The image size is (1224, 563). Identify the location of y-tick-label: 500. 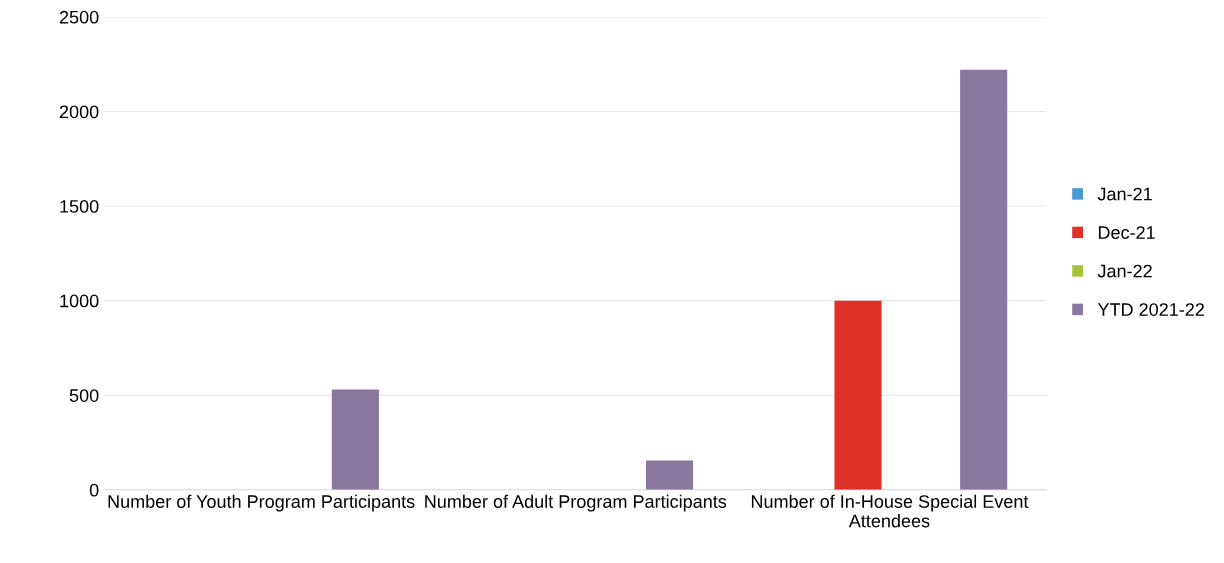
(84, 395).